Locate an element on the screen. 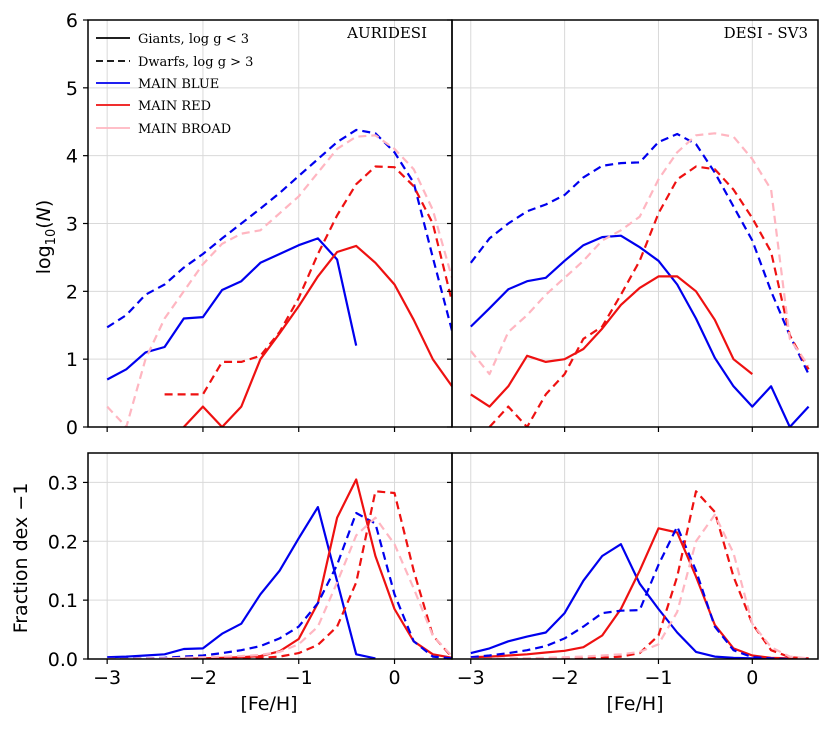 This screenshot has width=830, height=730. legend-label-main-broad: MAIN BROAD is located at coordinates (184, 129).